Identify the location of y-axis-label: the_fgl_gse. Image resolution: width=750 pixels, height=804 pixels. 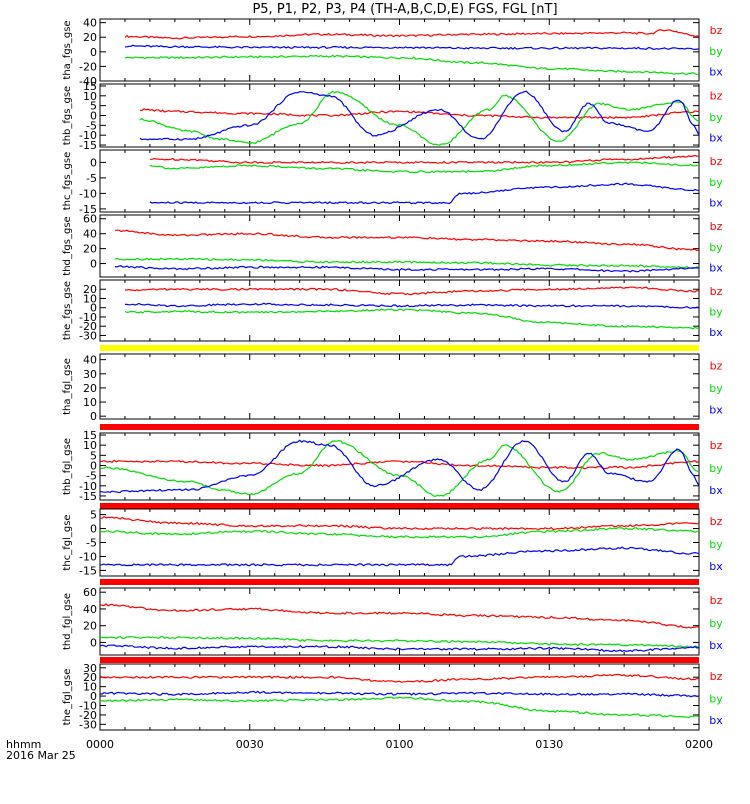
(67, 697).